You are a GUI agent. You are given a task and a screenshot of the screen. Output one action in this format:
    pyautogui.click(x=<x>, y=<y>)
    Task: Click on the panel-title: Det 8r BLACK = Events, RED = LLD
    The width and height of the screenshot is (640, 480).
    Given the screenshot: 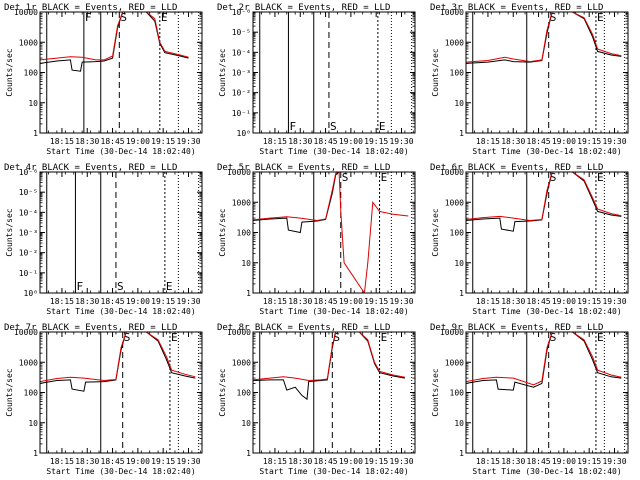 What is the action you would take?
    pyautogui.click(x=303, y=328)
    